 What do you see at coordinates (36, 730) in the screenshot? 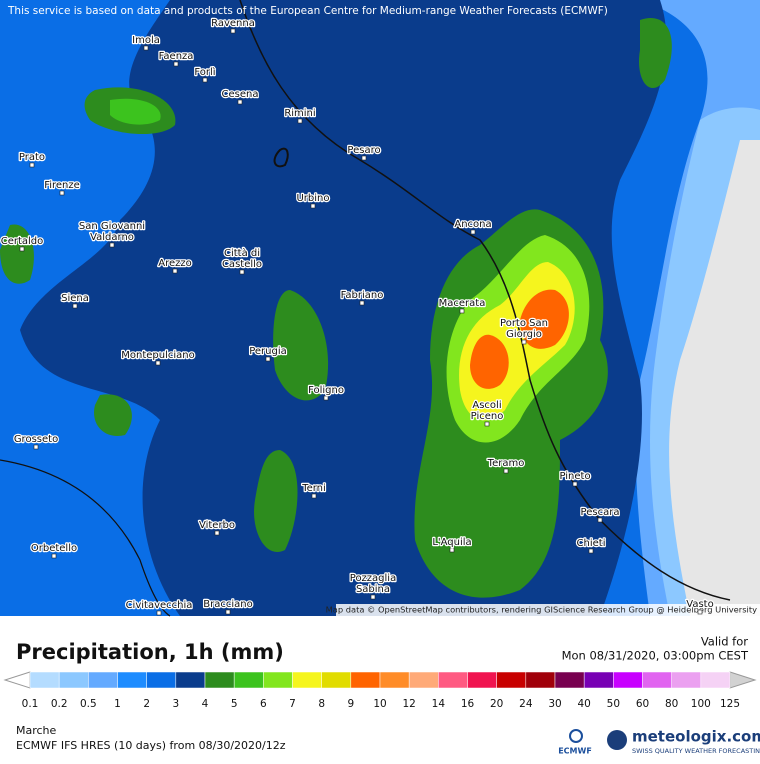
I see `region: Marche` at bounding box center [36, 730].